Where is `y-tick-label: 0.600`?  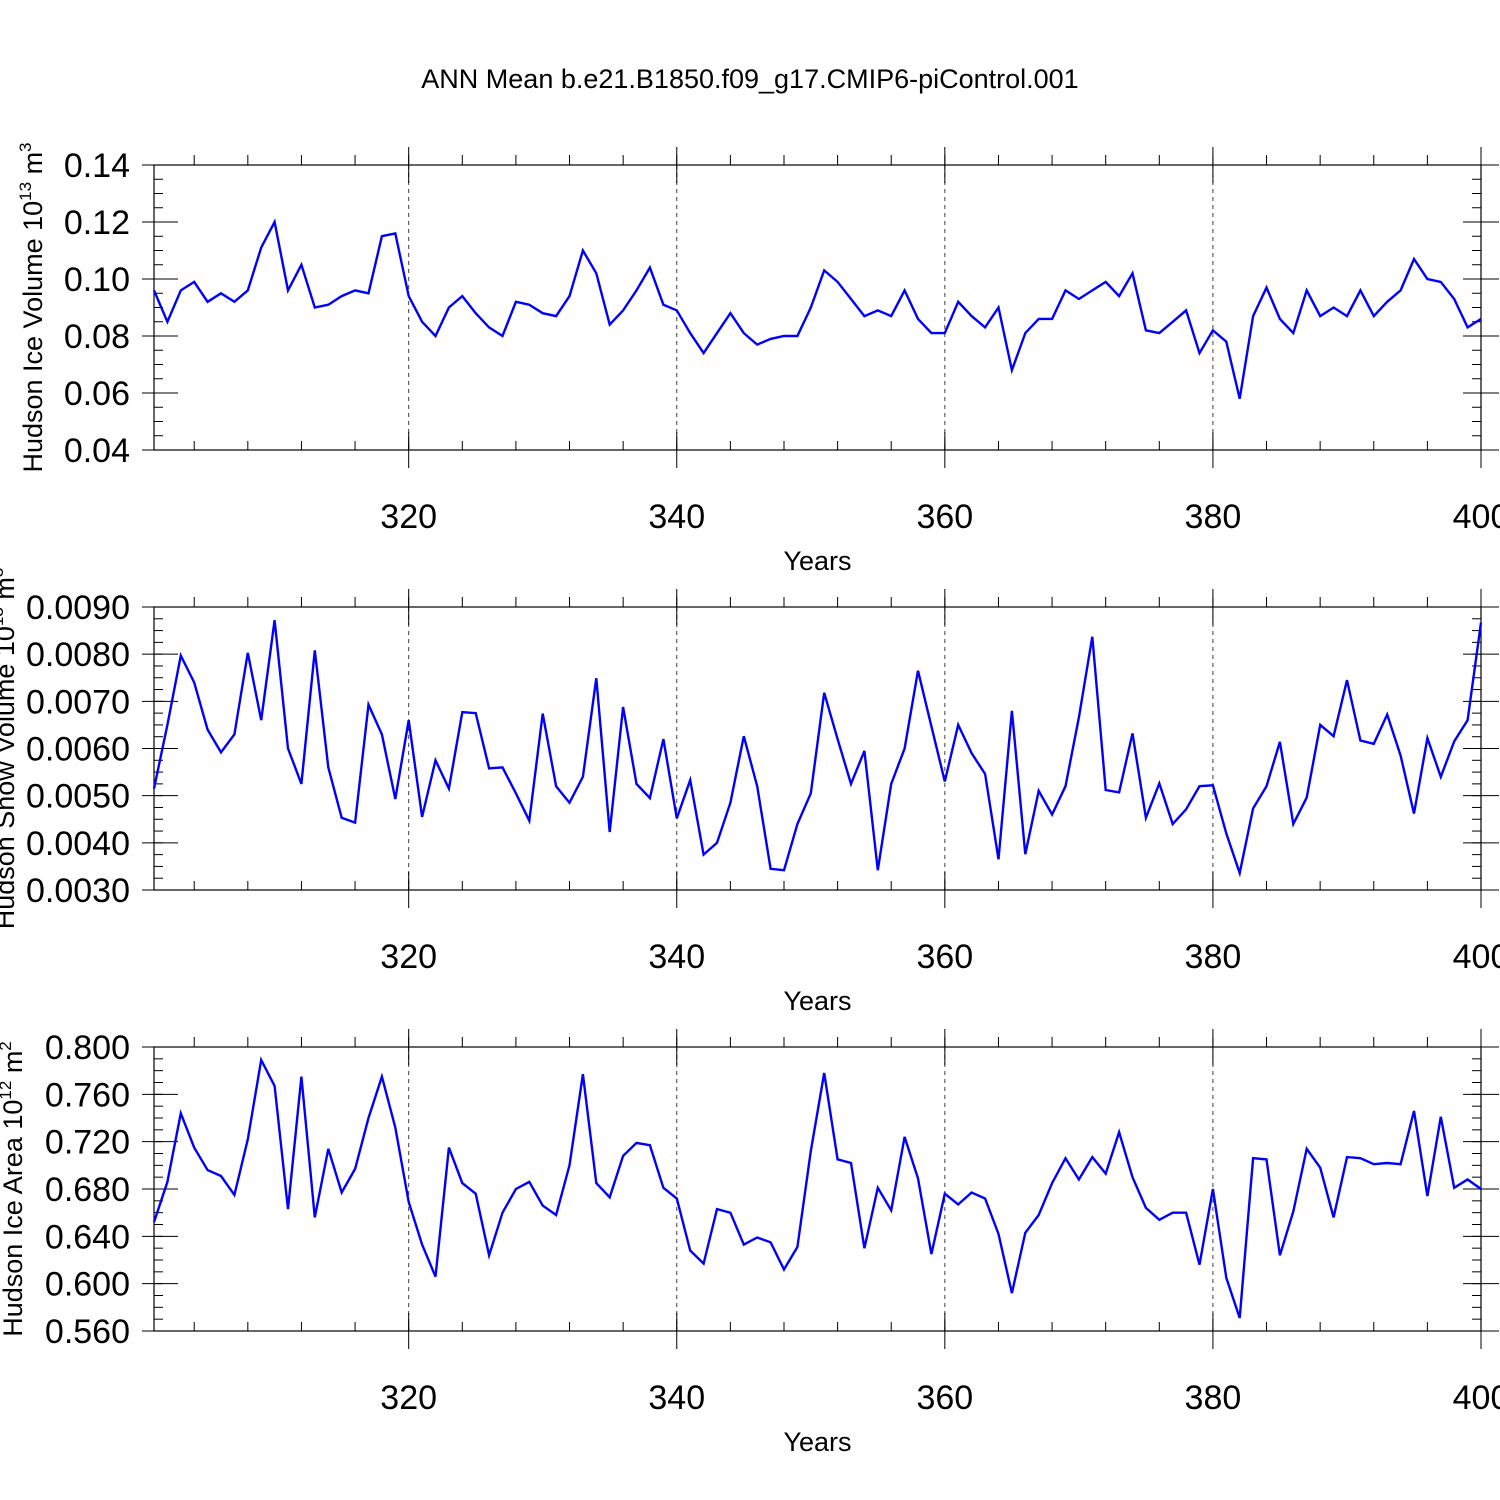
y-tick-label: 0.600 is located at coordinates (87, 1285).